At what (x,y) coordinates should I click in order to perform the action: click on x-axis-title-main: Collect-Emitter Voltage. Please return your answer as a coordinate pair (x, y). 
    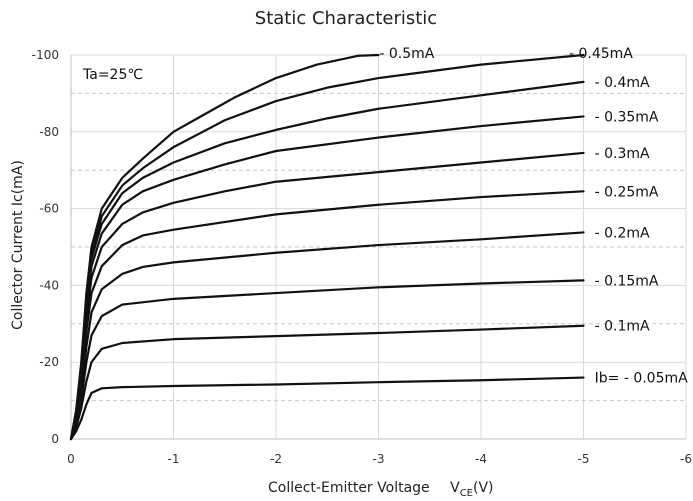
    Looking at the image, I should click on (349, 488).